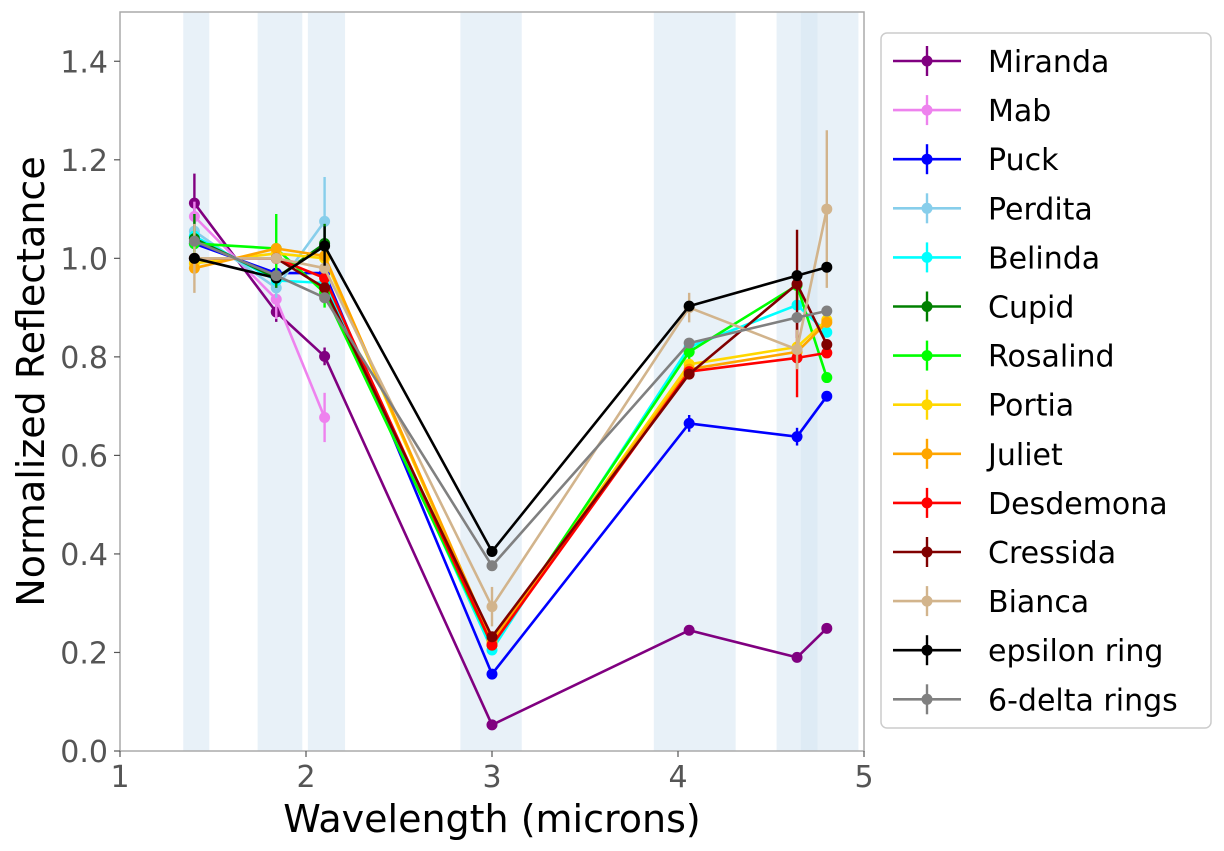 The width and height of the screenshot is (1224, 851). What do you see at coordinates (84, 62) in the screenshot?
I see `y-tick-label: 1.4` at bounding box center [84, 62].